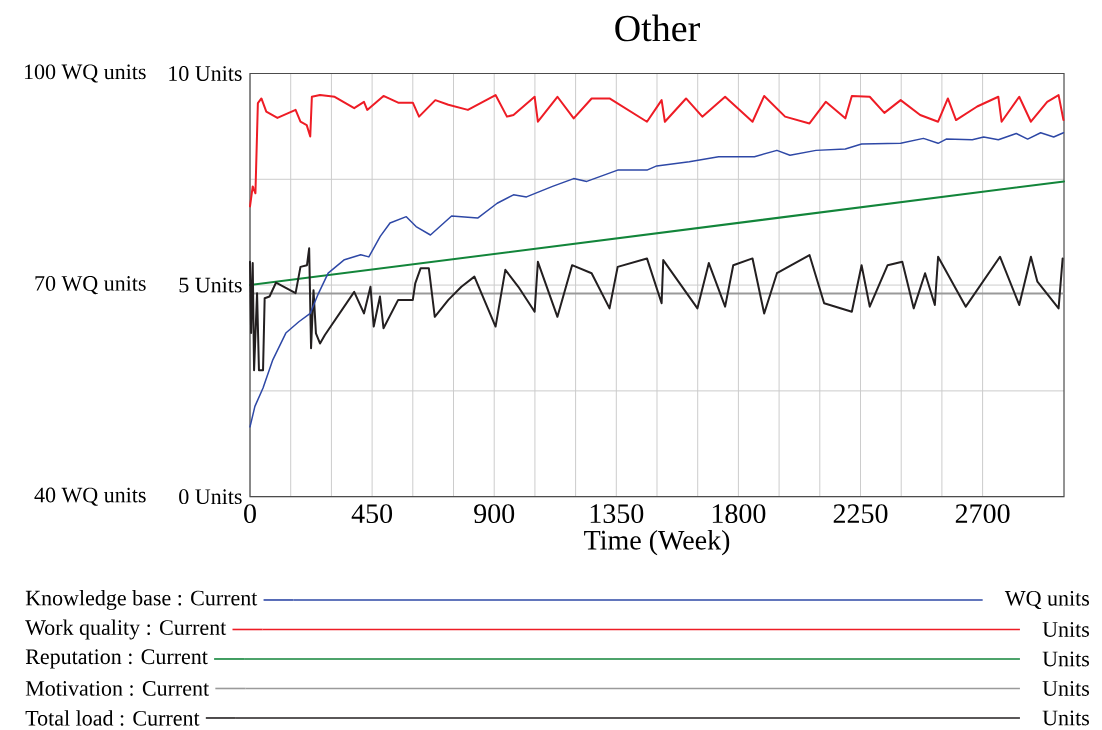  What do you see at coordinates (657, 28) in the screenshot?
I see `chart-title: Other` at bounding box center [657, 28].